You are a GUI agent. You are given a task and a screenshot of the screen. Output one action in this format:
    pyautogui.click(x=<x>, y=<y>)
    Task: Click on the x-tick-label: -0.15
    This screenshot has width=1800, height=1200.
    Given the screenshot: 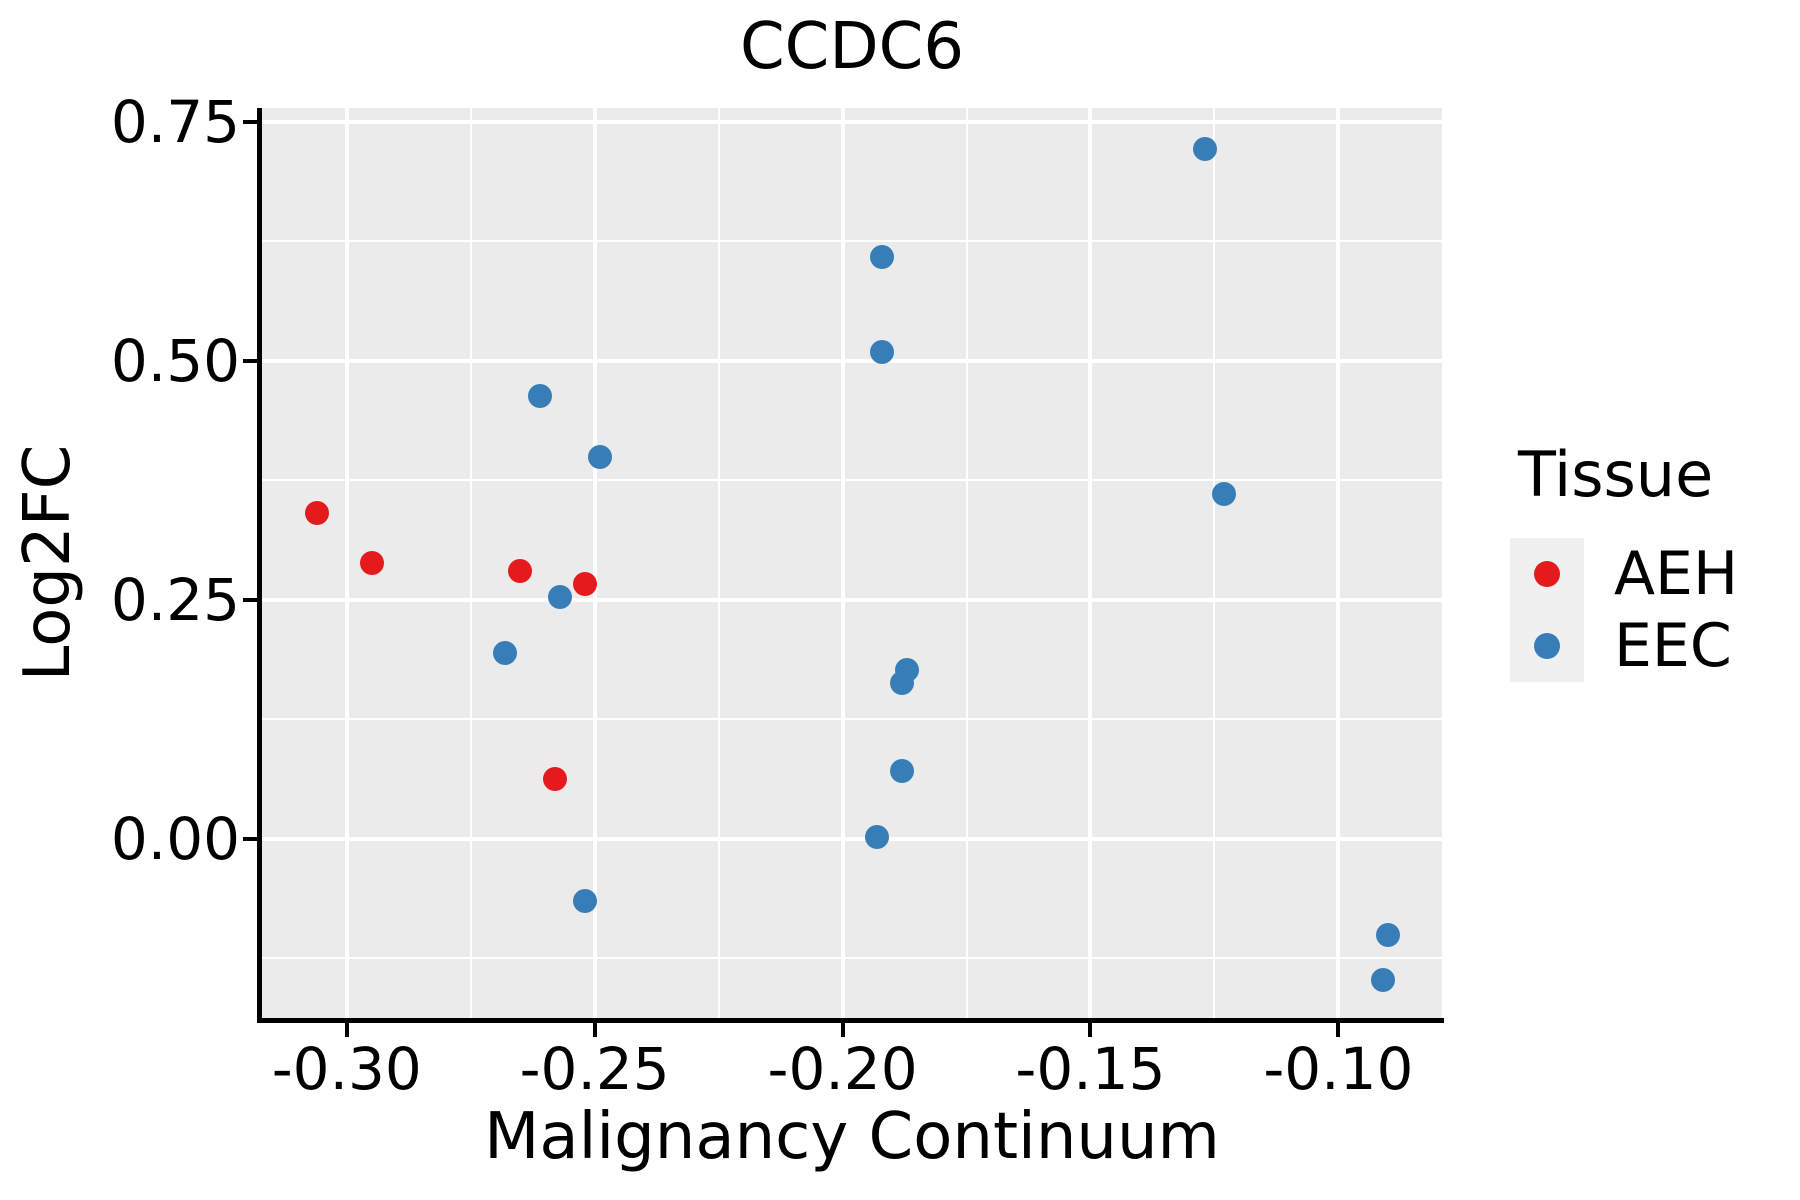 What is the action you would take?
    pyautogui.click(x=1090, y=1069)
    